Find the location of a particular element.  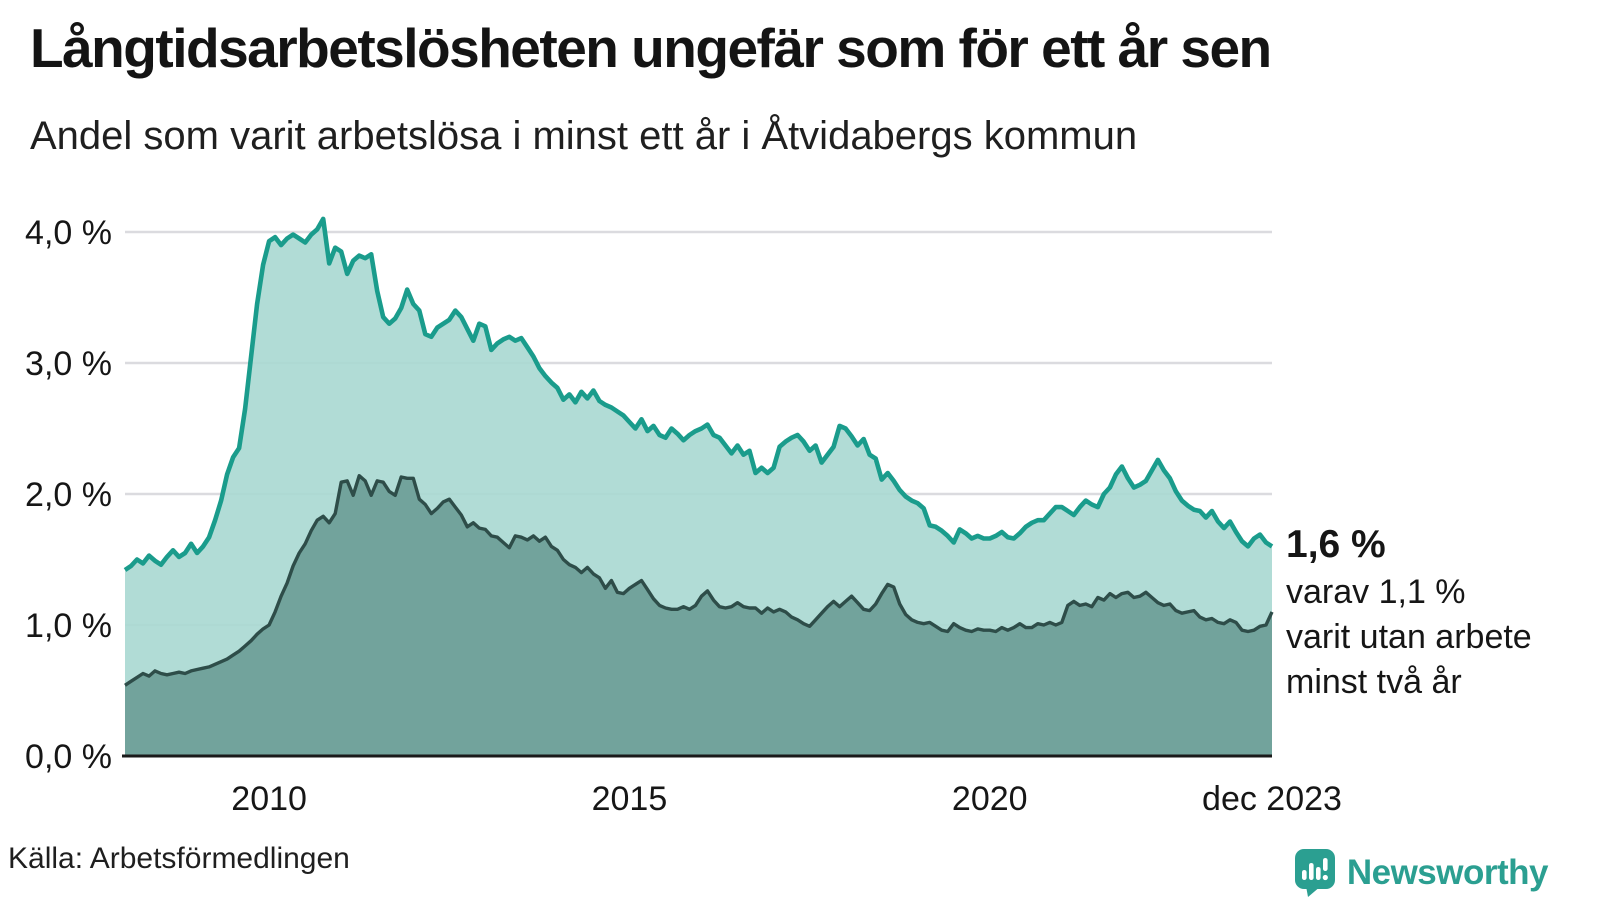

latest-value-label: 1,6 % is located at coordinates (1336, 544).